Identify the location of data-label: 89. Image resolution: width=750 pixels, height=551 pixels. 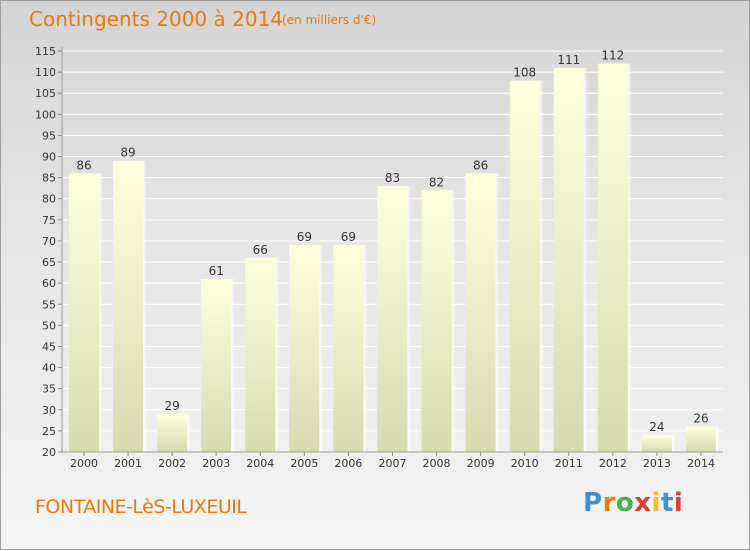
(127, 153).